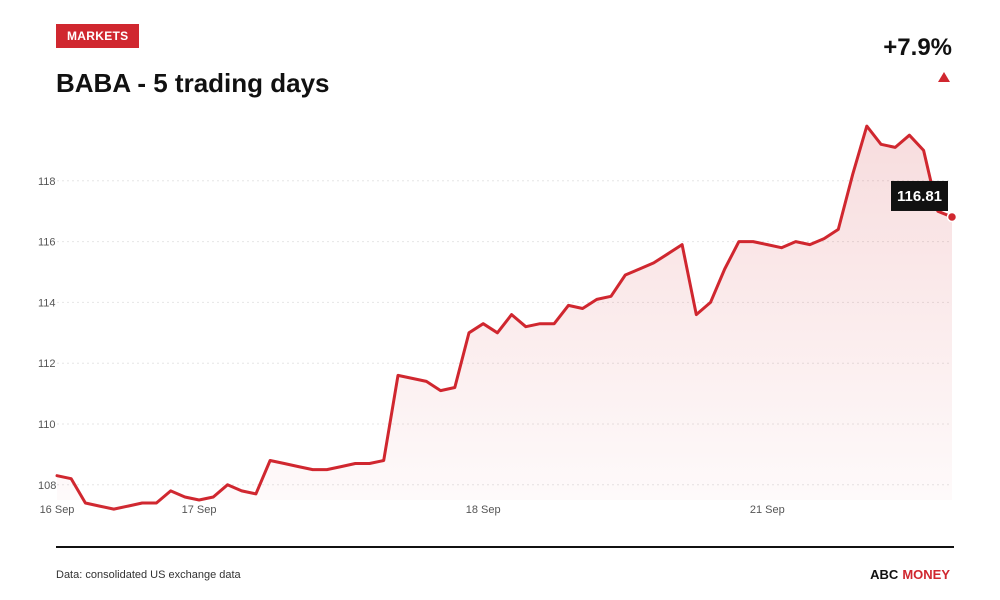  I want to click on brand-logo: ABC MONEY, so click(910, 574).